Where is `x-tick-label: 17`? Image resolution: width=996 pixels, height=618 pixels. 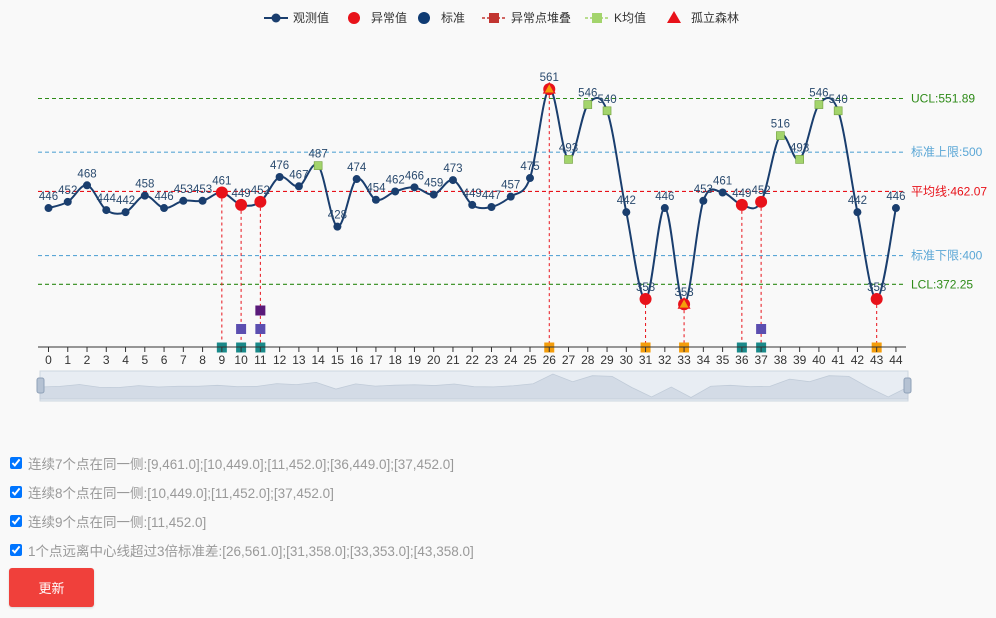 x-tick-label: 17 is located at coordinates (376, 360).